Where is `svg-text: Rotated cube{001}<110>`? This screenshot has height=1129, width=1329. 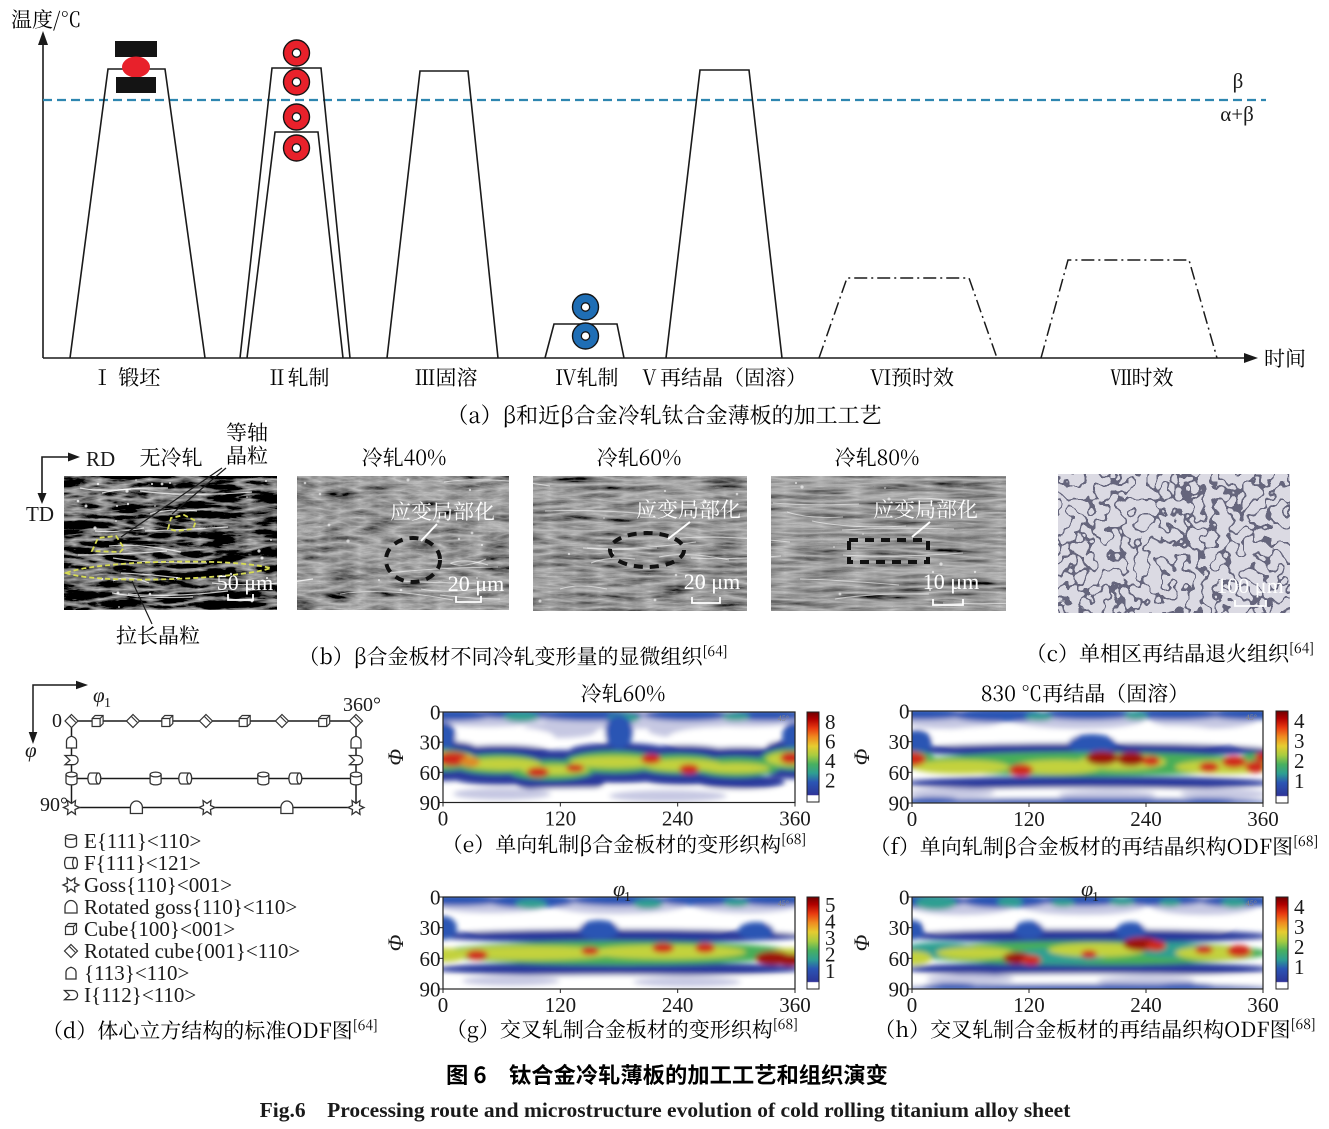 svg-text: Rotated cube{001}<110> is located at coordinates (192, 951).